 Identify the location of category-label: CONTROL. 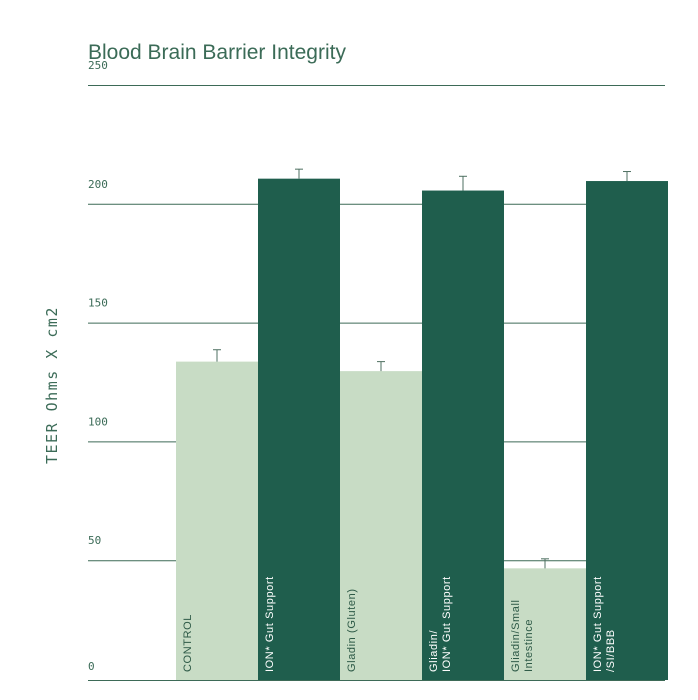
(188, 643).